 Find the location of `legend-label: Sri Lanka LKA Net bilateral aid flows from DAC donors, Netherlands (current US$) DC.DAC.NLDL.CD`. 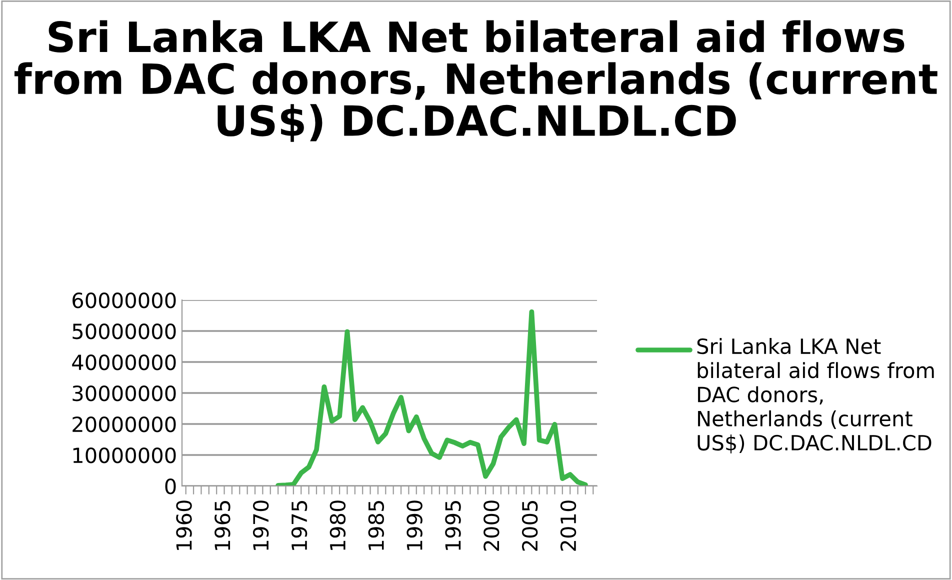

legend-label: Sri Lanka LKA Net bilateral aid flows from DAC donors, Netherlands (current US$) DC.DAC.NLDL.CD is located at coordinates (815, 396).